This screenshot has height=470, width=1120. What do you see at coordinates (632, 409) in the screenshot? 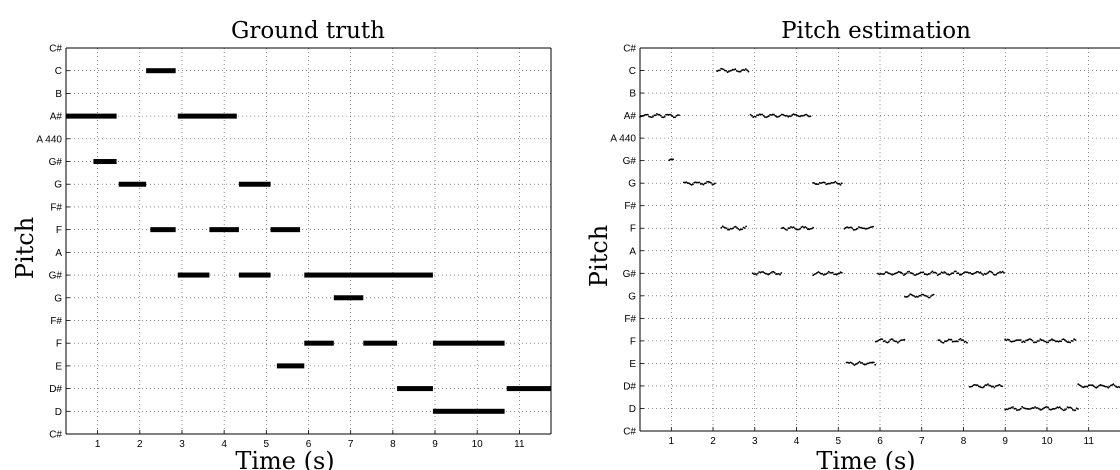
I see `y-tick-label: D` at bounding box center [632, 409].